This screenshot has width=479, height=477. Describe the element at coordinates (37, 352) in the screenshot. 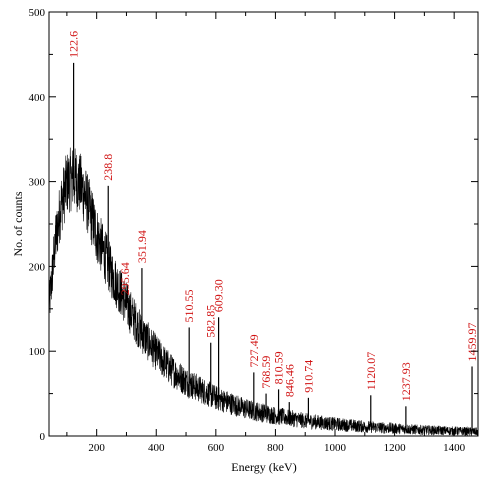

I see `y-tick-label-1: 100` at that location.